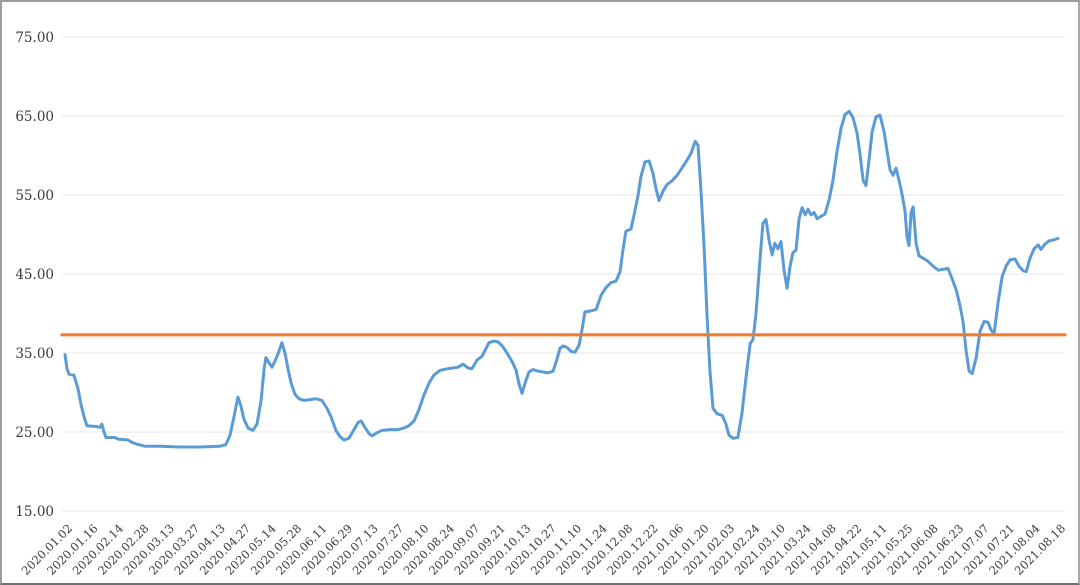 Image resolution: width=1080 pixels, height=585 pixels. What do you see at coordinates (34, 512) in the screenshot?
I see `y-axis-tick-label: 15.00` at bounding box center [34, 512].